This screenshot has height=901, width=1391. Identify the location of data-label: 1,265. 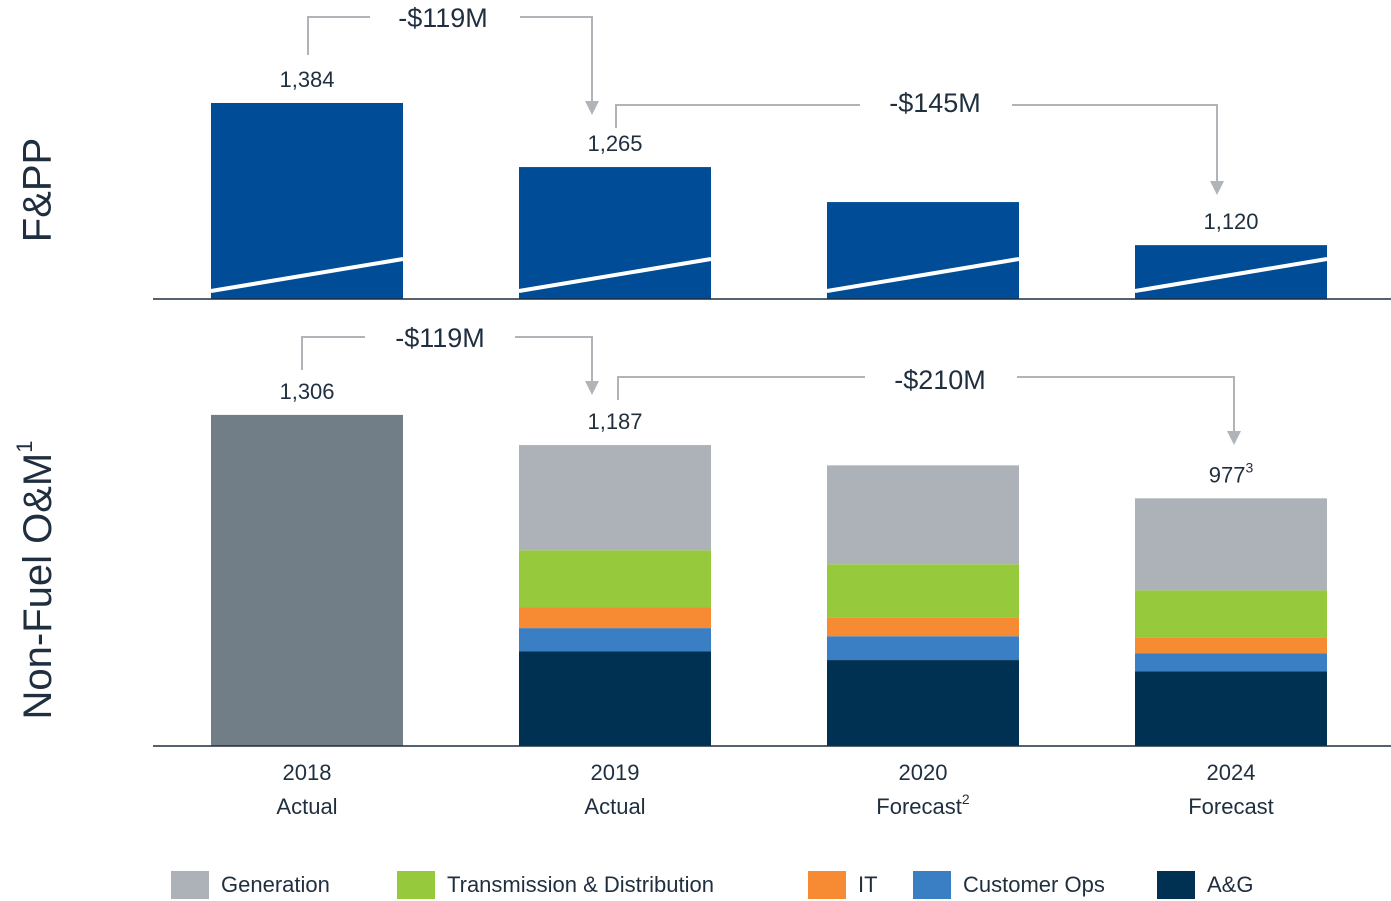
(614, 143).